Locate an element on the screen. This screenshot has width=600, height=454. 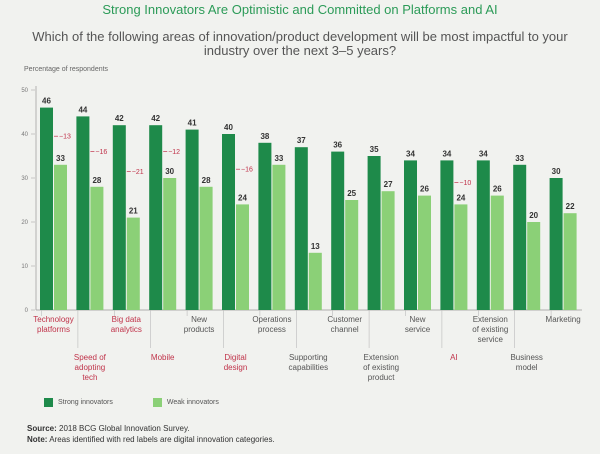
y-tick-label: 10 is located at coordinates (24, 267).